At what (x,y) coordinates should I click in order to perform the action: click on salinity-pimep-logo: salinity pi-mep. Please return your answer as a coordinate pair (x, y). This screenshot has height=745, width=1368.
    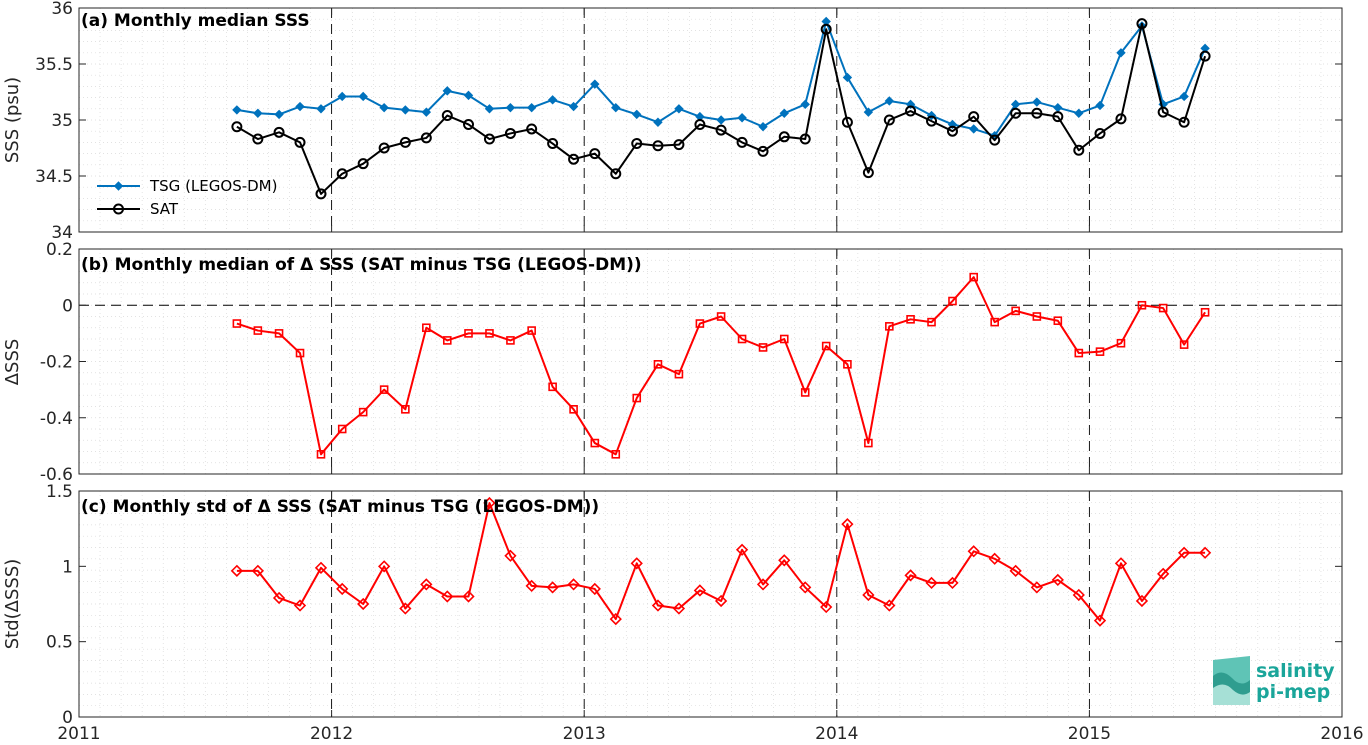
    Looking at the image, I should click on (1274, 680).